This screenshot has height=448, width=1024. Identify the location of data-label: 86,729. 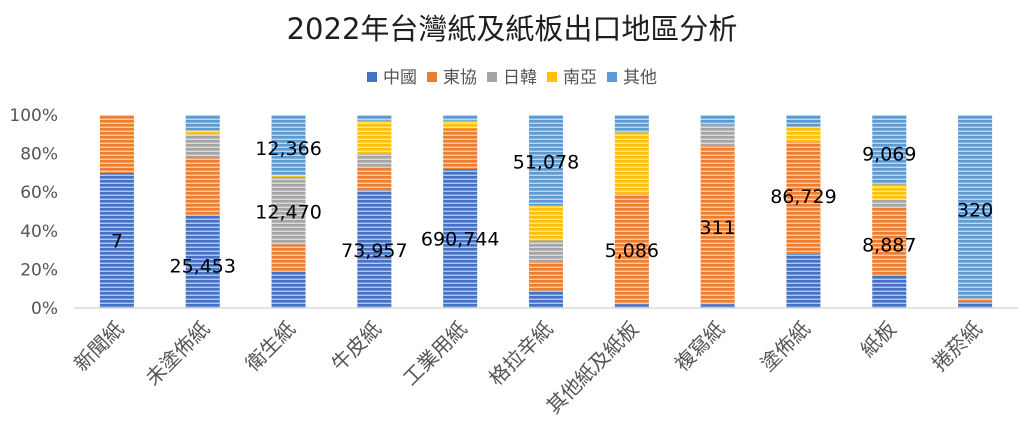
(803, 197).